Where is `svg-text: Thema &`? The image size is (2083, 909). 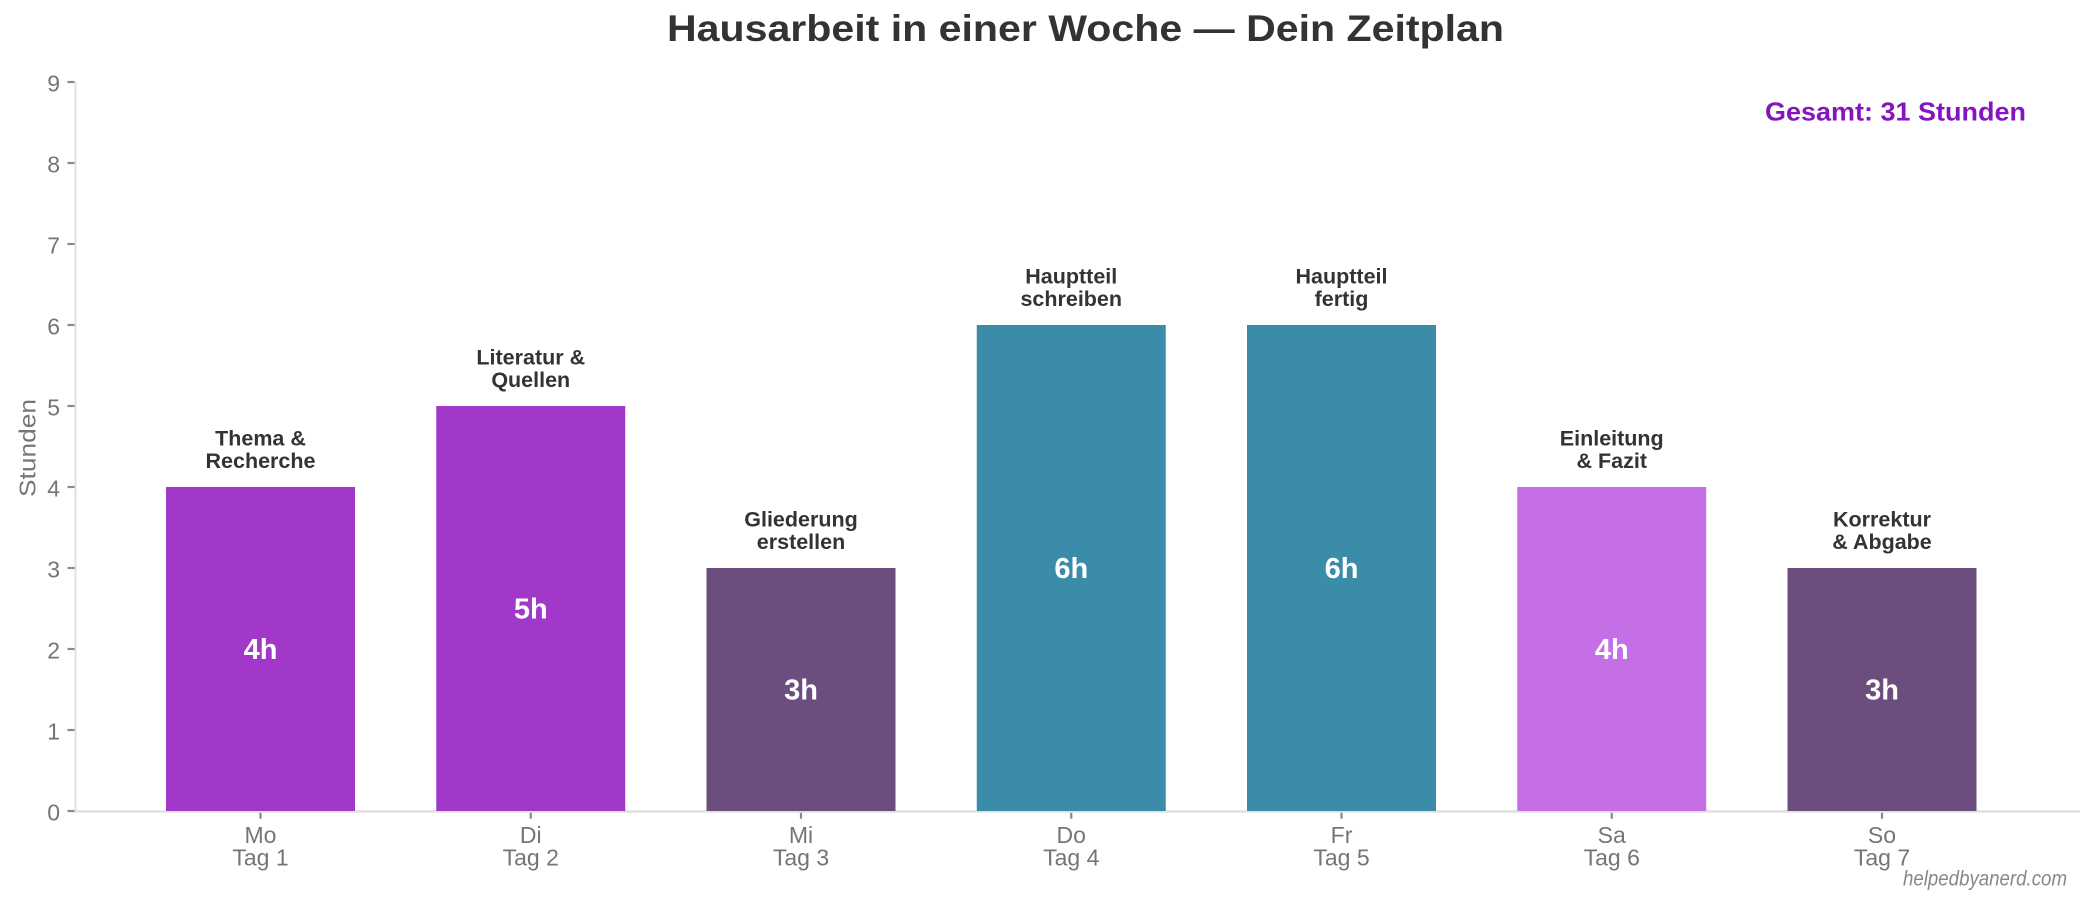
svg-text: Thema & is located at coordinates (260, 439).